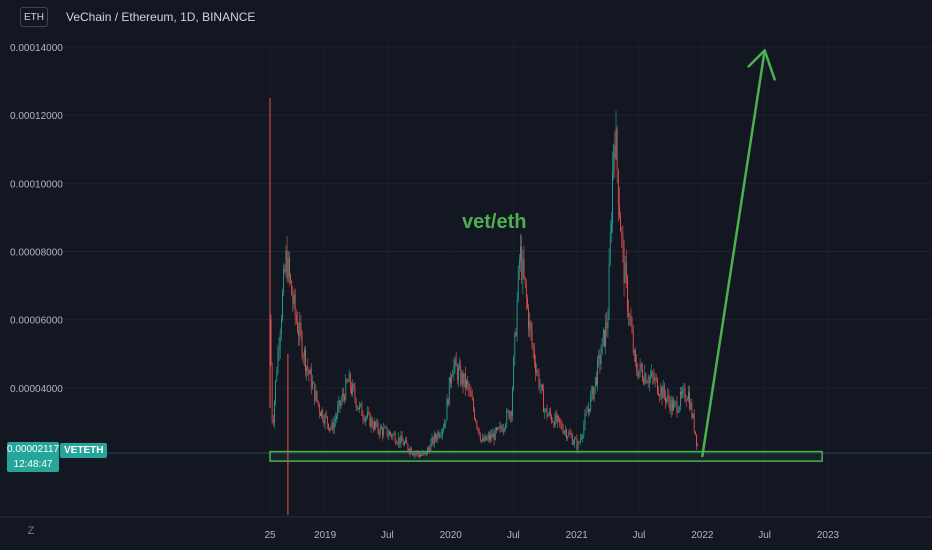  Describe the element at coordinates (270, 535) in the screenshot. I see `x-tick-label: 25` at that location.